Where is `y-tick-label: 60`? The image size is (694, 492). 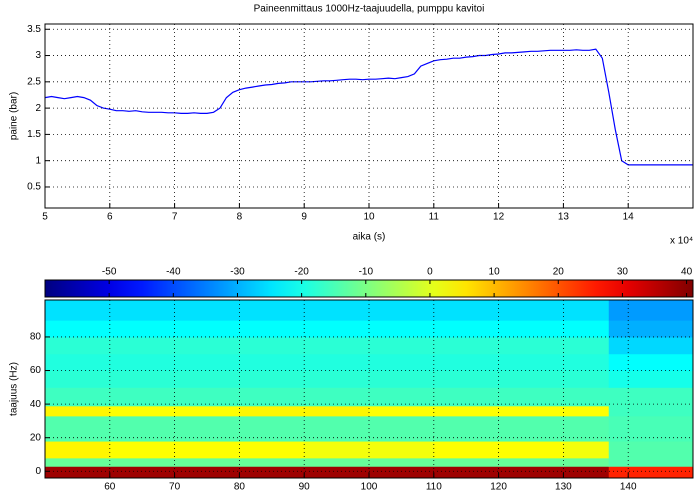
y-tick-label: 60 is located at coordinates (36, 370).